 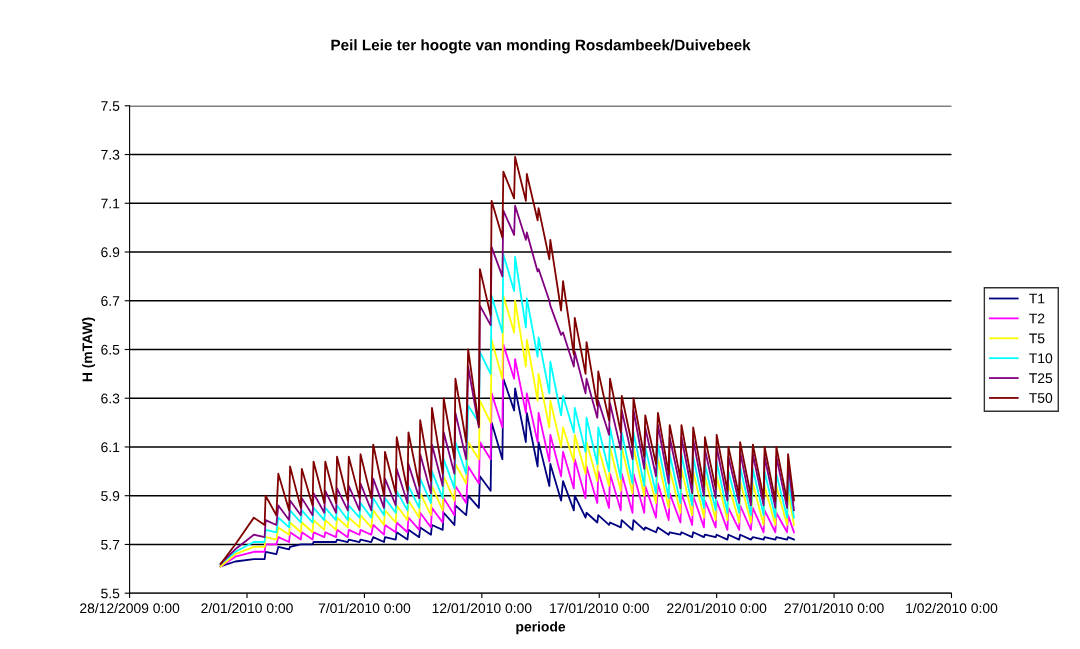 I want to click on x-tick-label: 2/01/2010 0:00, so click(x=247, y=608).